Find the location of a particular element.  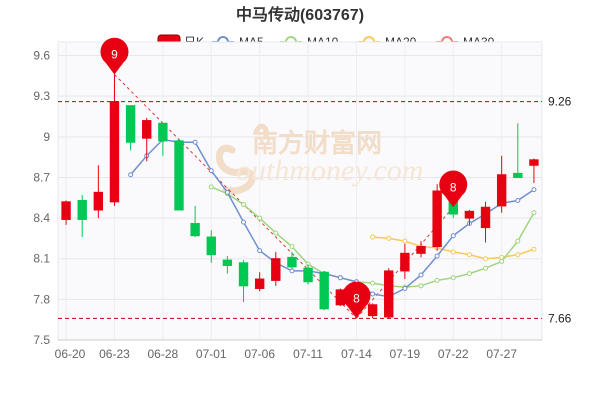

marker-pin-label: 9 is located at coordinates (114, 55).